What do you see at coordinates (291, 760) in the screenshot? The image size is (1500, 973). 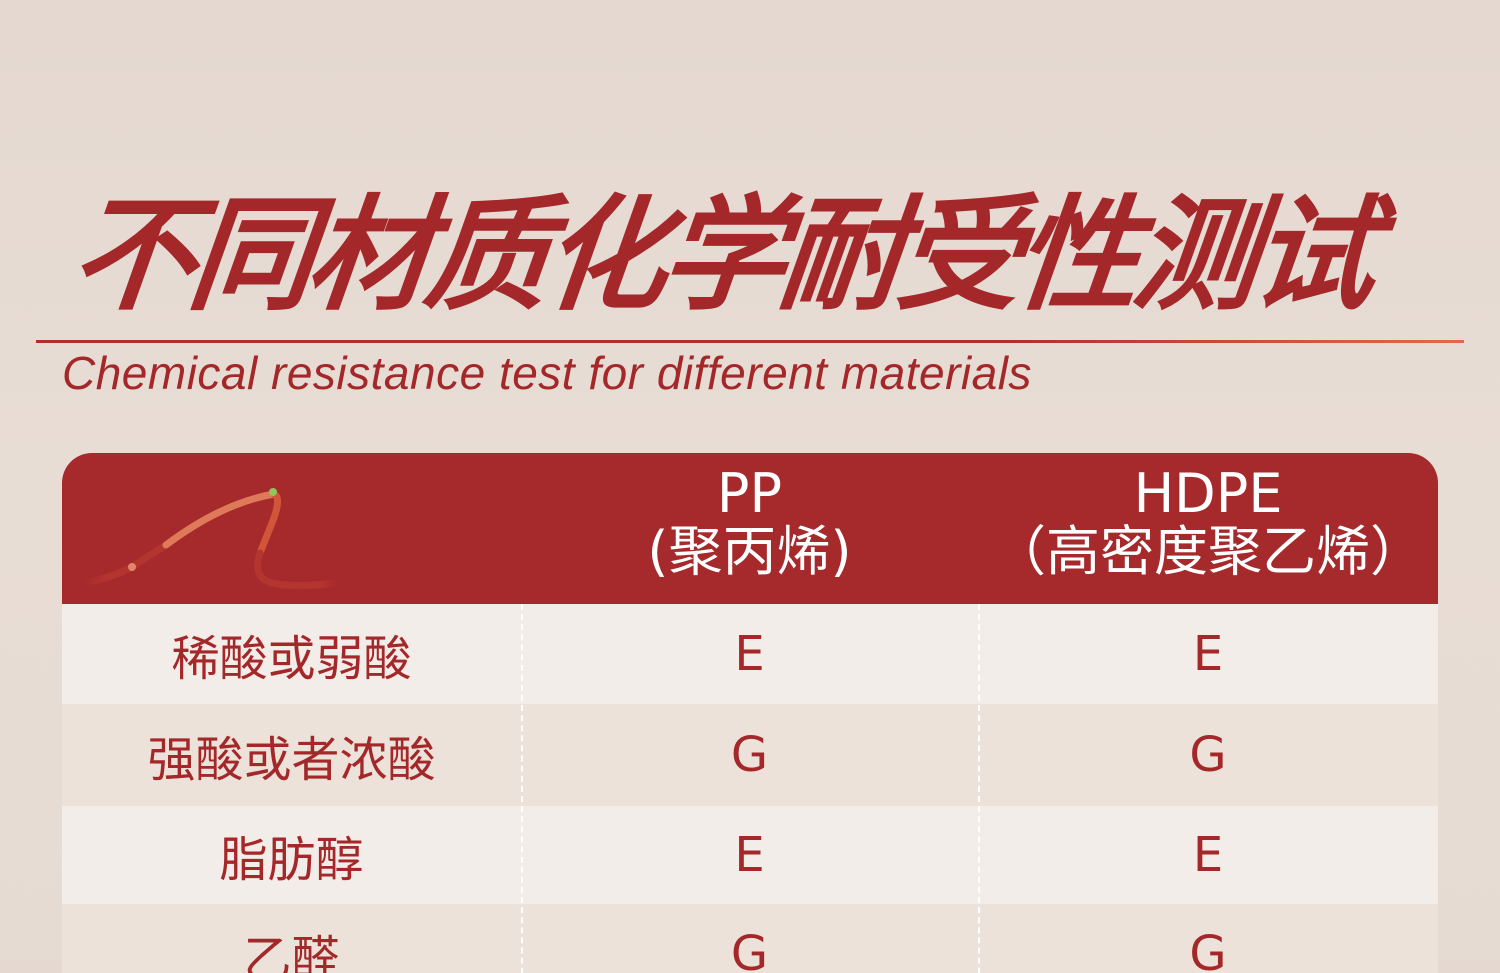 I see `chemical-cell: 强酸或者浓酸` at bounding box center [291, 760].